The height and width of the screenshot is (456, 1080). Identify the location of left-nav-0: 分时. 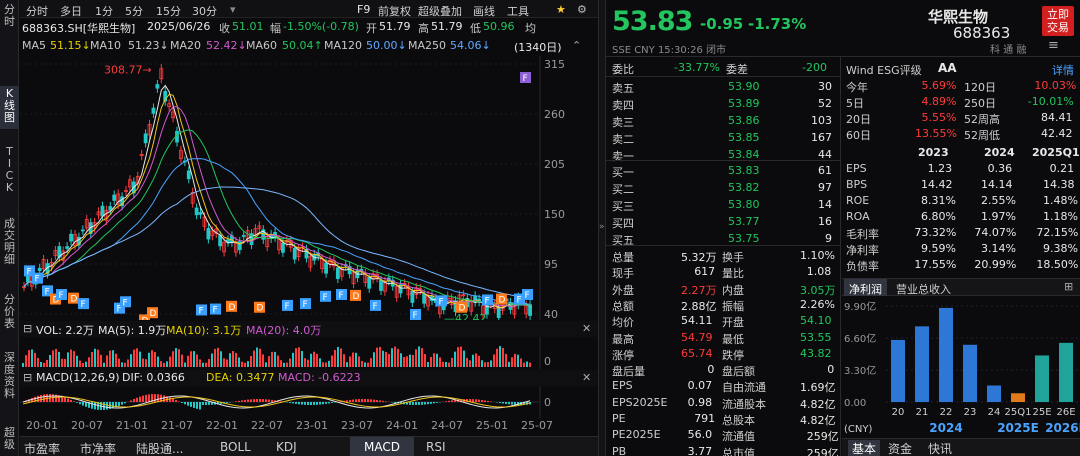
(9, 15).